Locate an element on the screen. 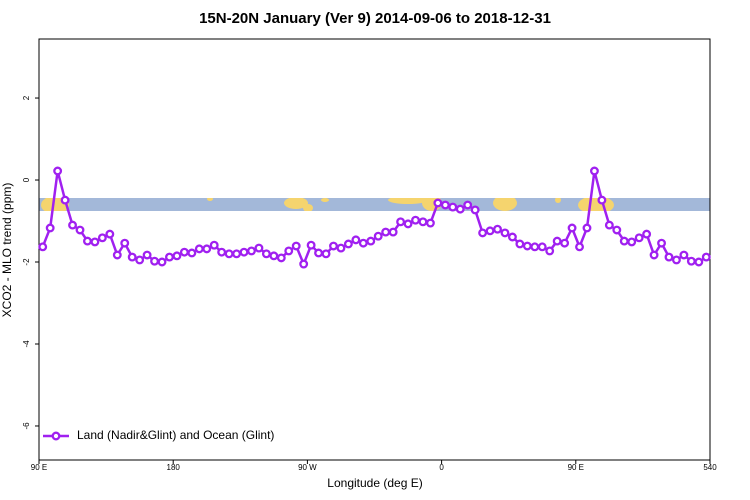  x-tick-label: 0 is located at coordinates (441, 467).